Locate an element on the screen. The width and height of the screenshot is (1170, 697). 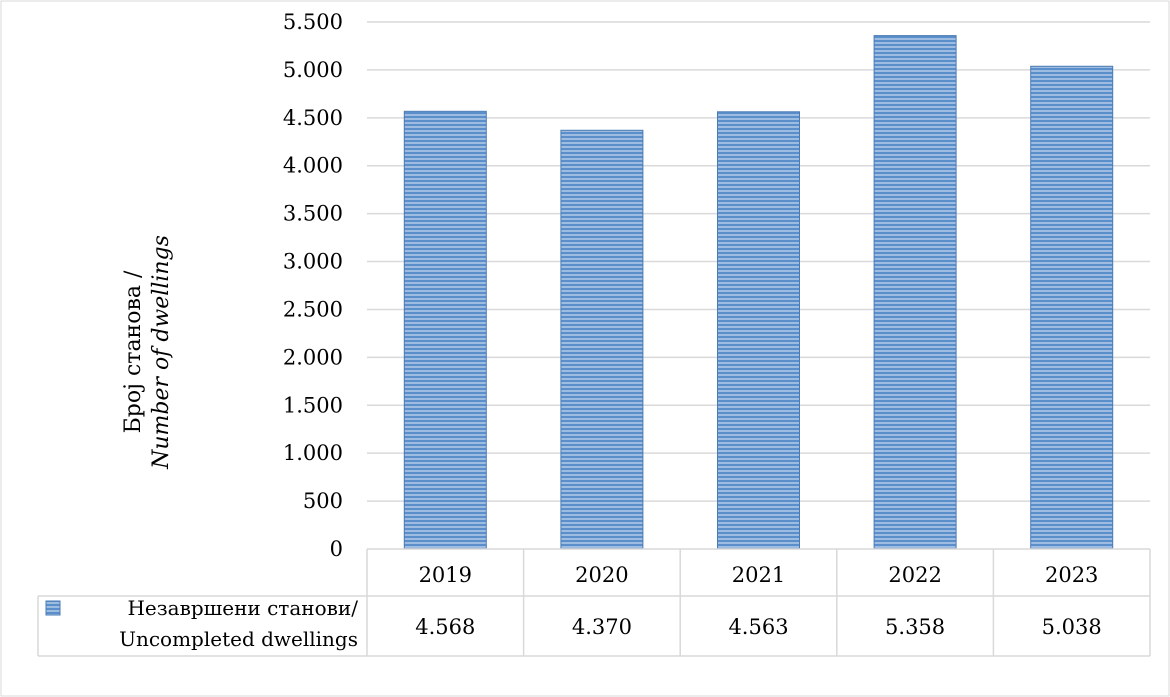
data-label: 4.568 is located at coordinates (445, 627).